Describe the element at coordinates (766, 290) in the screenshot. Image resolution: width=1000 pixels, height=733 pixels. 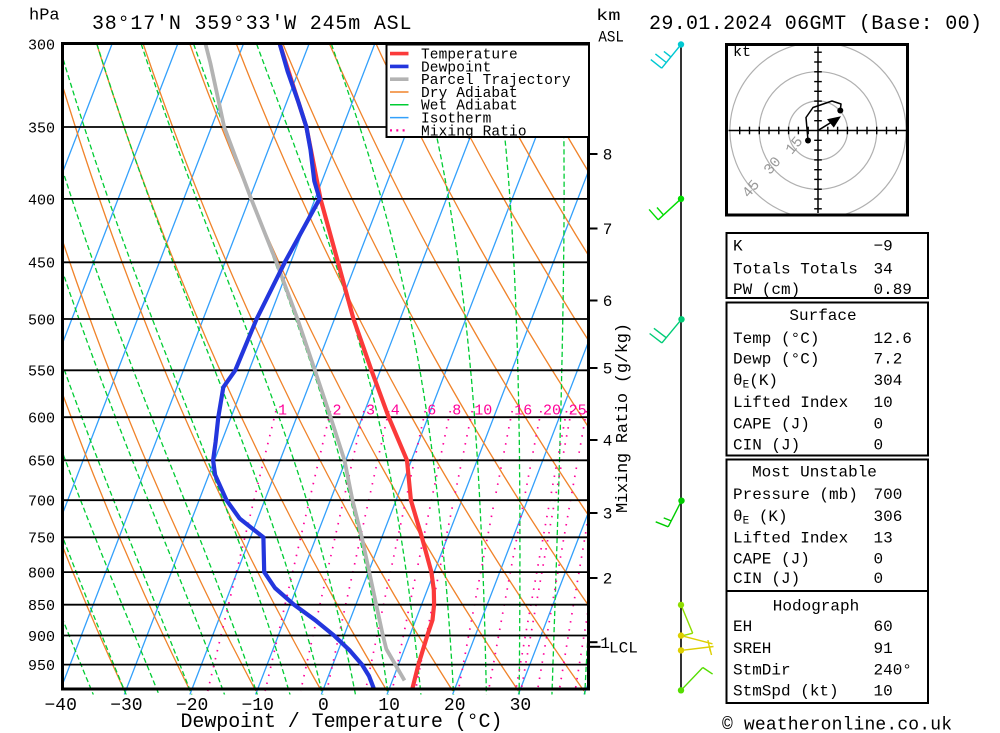
I see `svg-text: PW (cm)` at that location.